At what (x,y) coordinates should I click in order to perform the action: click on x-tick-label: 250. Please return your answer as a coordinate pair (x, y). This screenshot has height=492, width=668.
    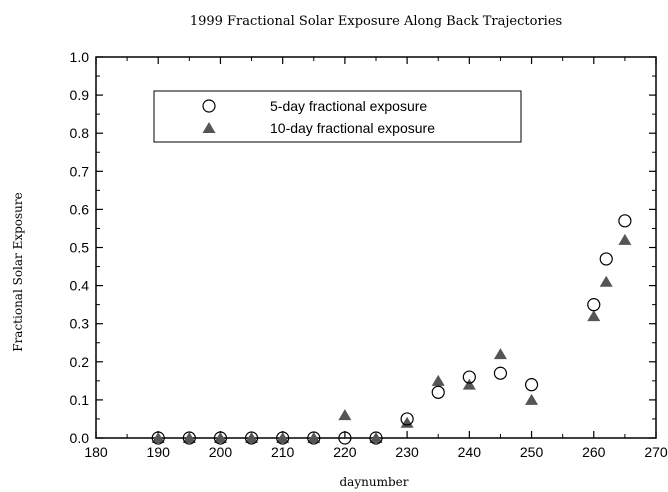
    Looking at the image, I should click on (532, 452).